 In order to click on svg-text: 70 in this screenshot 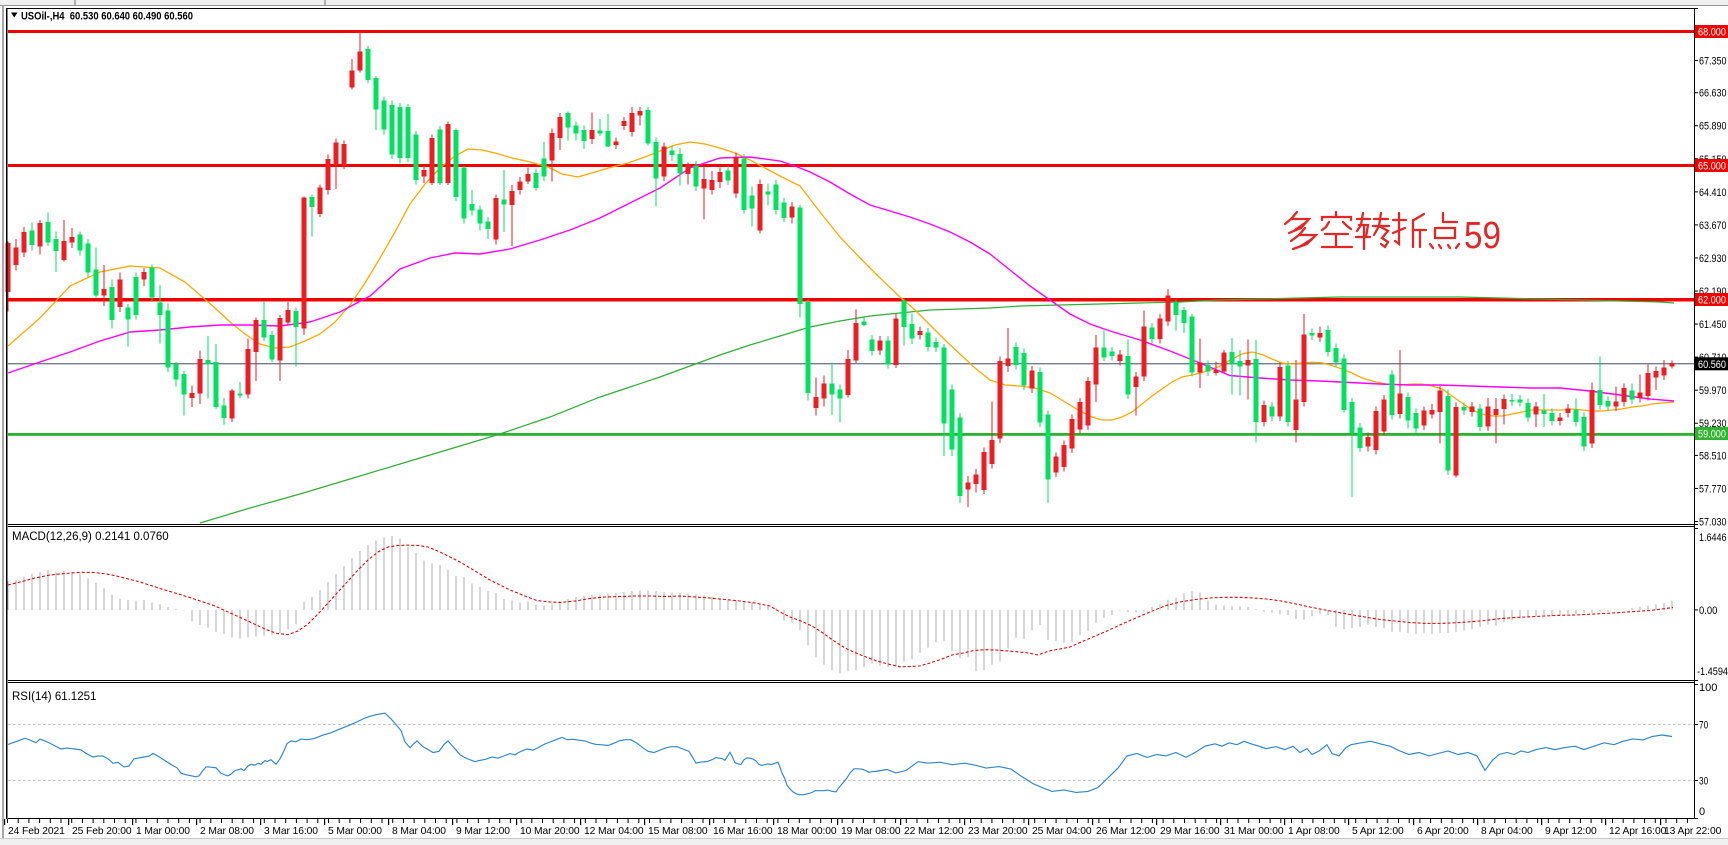, I will do `click(1703, 726)`.